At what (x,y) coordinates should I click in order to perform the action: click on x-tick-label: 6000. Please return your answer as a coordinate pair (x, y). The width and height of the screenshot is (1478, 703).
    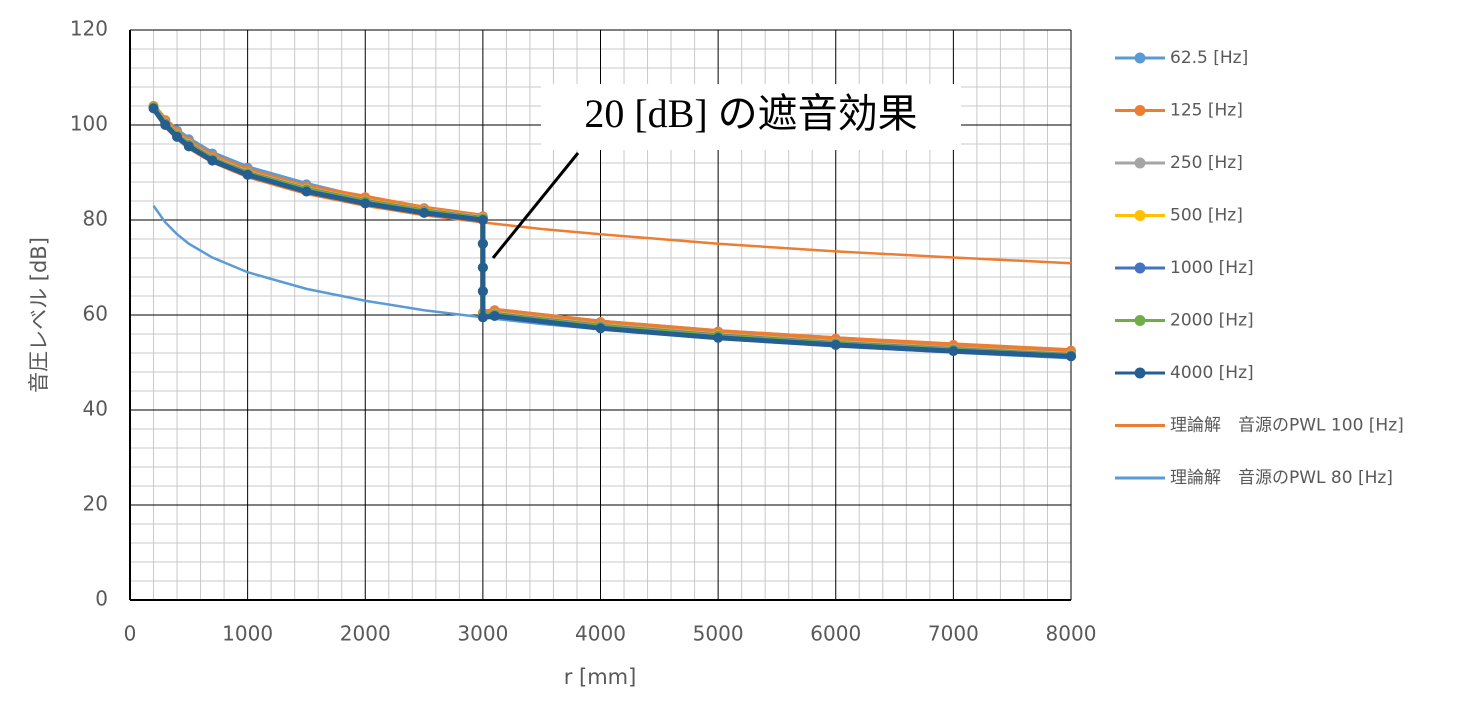
    Looking at the image, I should click on (835, 634).